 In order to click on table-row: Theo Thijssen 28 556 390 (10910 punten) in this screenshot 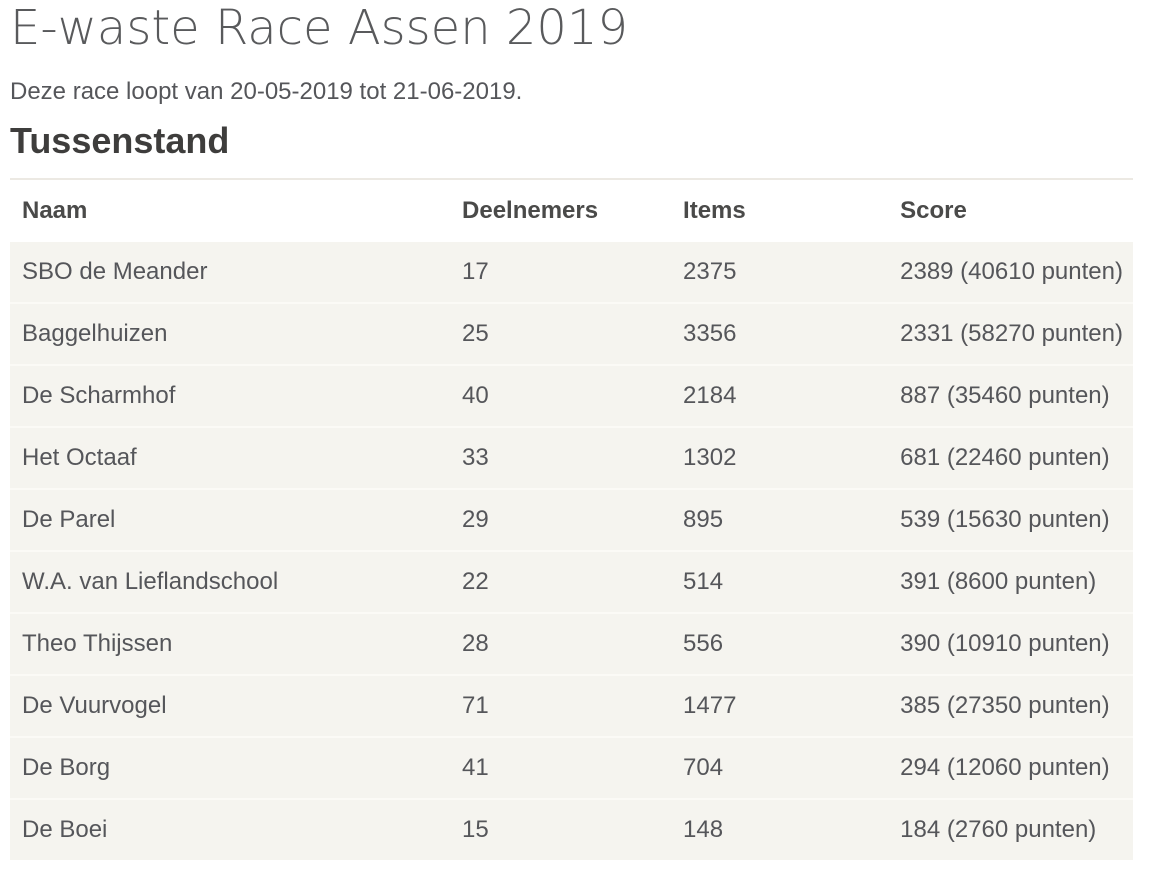, I will do `click(571, 643)`.